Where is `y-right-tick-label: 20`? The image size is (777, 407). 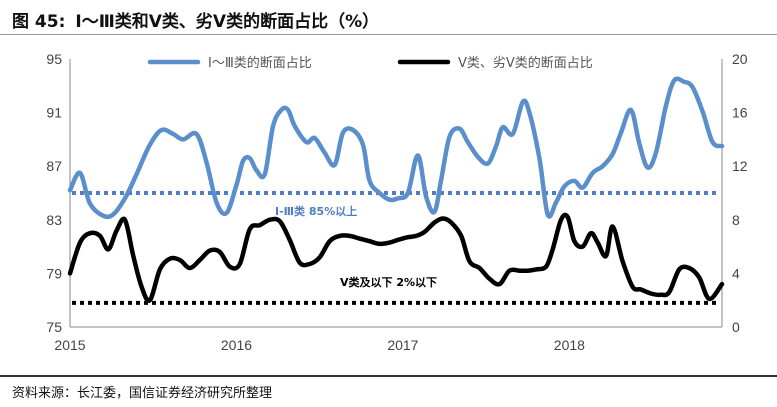 y-right-tick-label: 20 is located at coordinates (740, 59).